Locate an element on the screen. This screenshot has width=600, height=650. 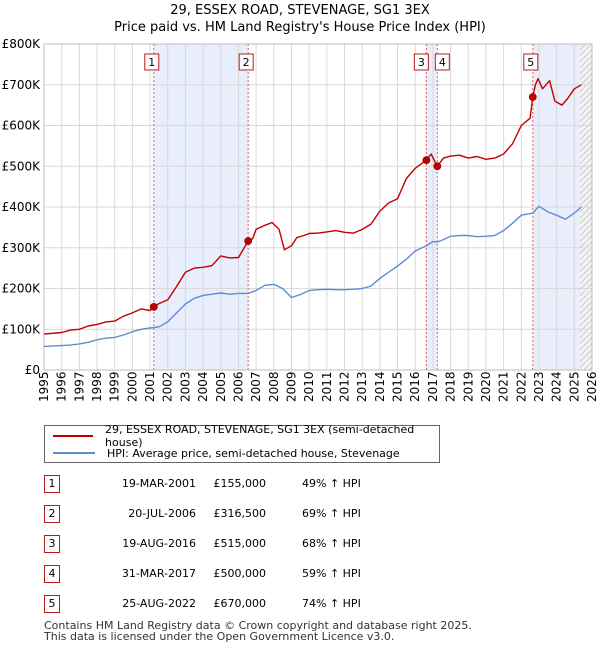
sale-badge: 1 is located at coordinates (152, 62).